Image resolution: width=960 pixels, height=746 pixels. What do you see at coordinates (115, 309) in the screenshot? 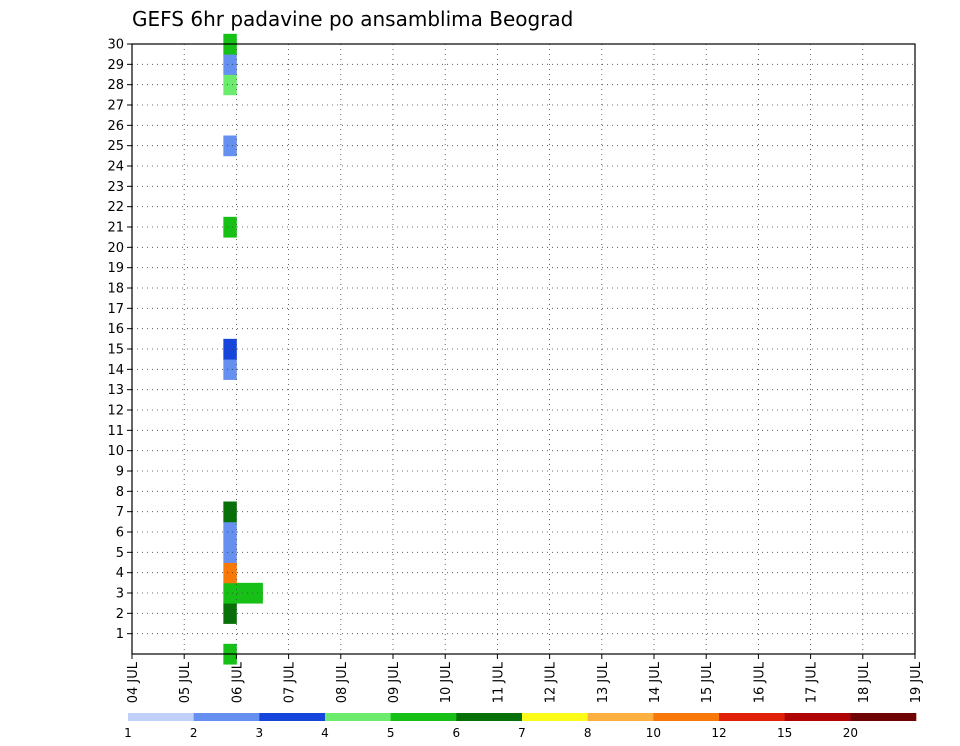
I see `y-tick-label: 17` at bounding box center [115, 309].